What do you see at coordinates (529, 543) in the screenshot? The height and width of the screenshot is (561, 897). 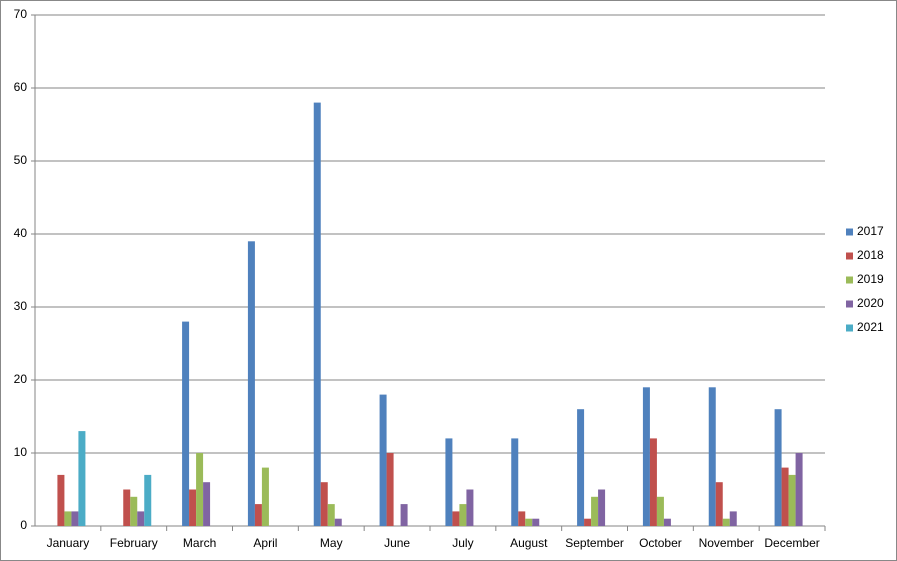 I see `x-tick-label: August` at bounding box center [529, 543].